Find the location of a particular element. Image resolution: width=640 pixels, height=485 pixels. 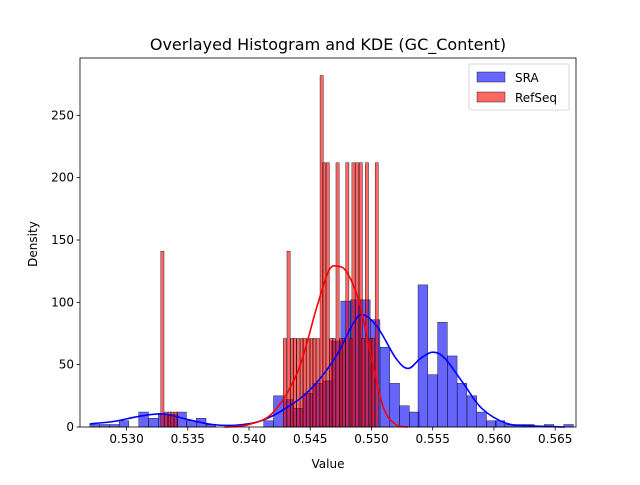

x-tick-label-5: 0.555 is located at coordinates (433, 439).